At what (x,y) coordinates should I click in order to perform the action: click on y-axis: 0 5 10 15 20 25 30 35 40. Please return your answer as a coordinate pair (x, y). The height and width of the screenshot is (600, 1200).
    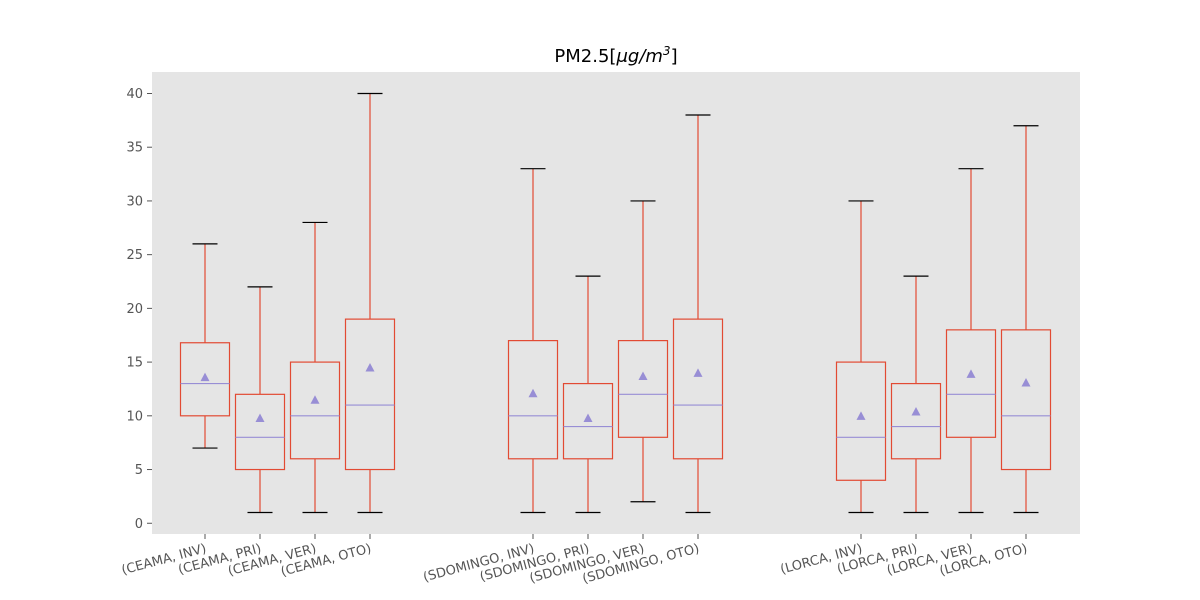
    Looking at the image, I should click on (139, 309).